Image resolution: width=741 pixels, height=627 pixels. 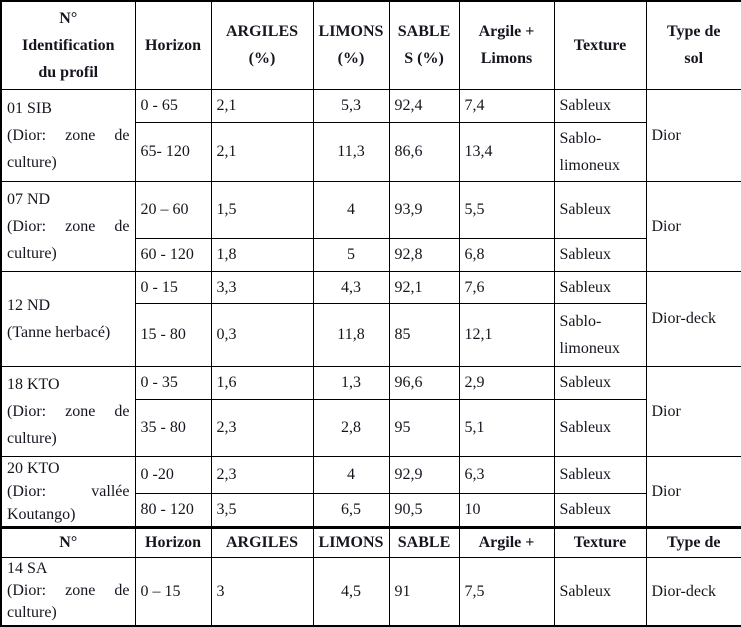 I want to click on cell-horizon: 0 – 15, so click(x=173, y=591).